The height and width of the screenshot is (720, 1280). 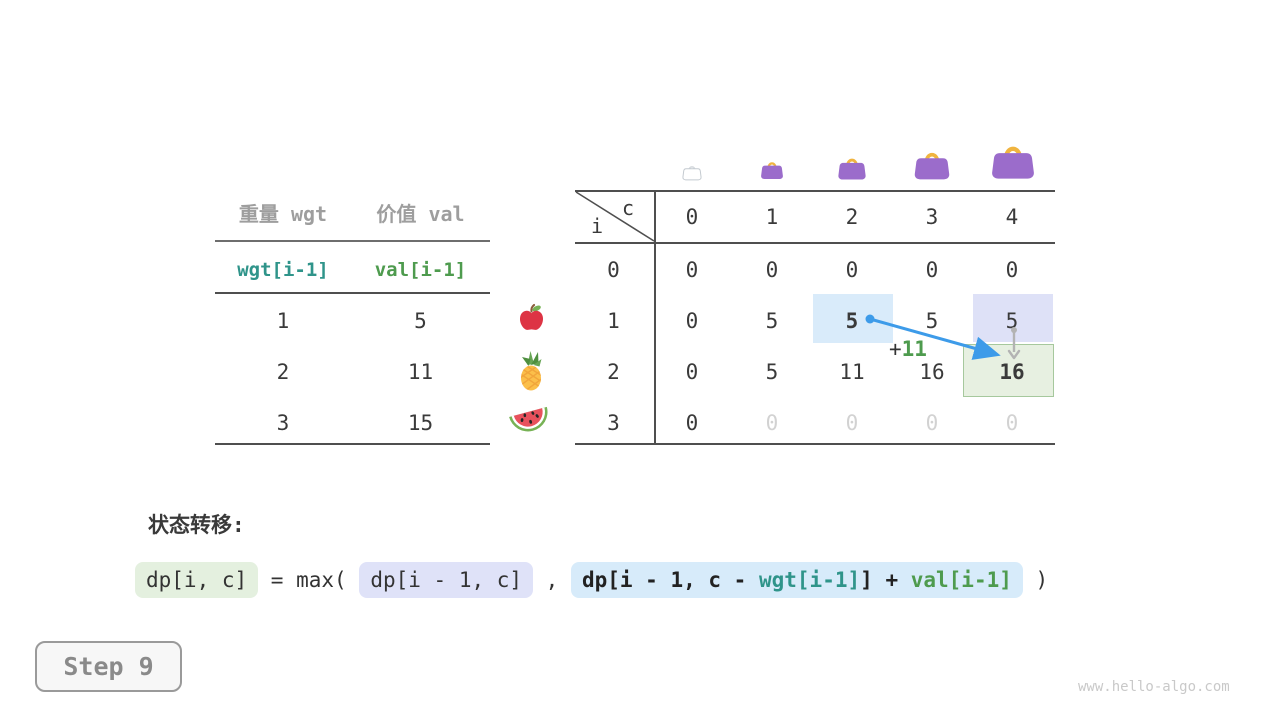 What do you see at coordinates (772, 422) in the screenshot?
I see `dp-cell-3-1: 0` at bounding box center [772, 422].